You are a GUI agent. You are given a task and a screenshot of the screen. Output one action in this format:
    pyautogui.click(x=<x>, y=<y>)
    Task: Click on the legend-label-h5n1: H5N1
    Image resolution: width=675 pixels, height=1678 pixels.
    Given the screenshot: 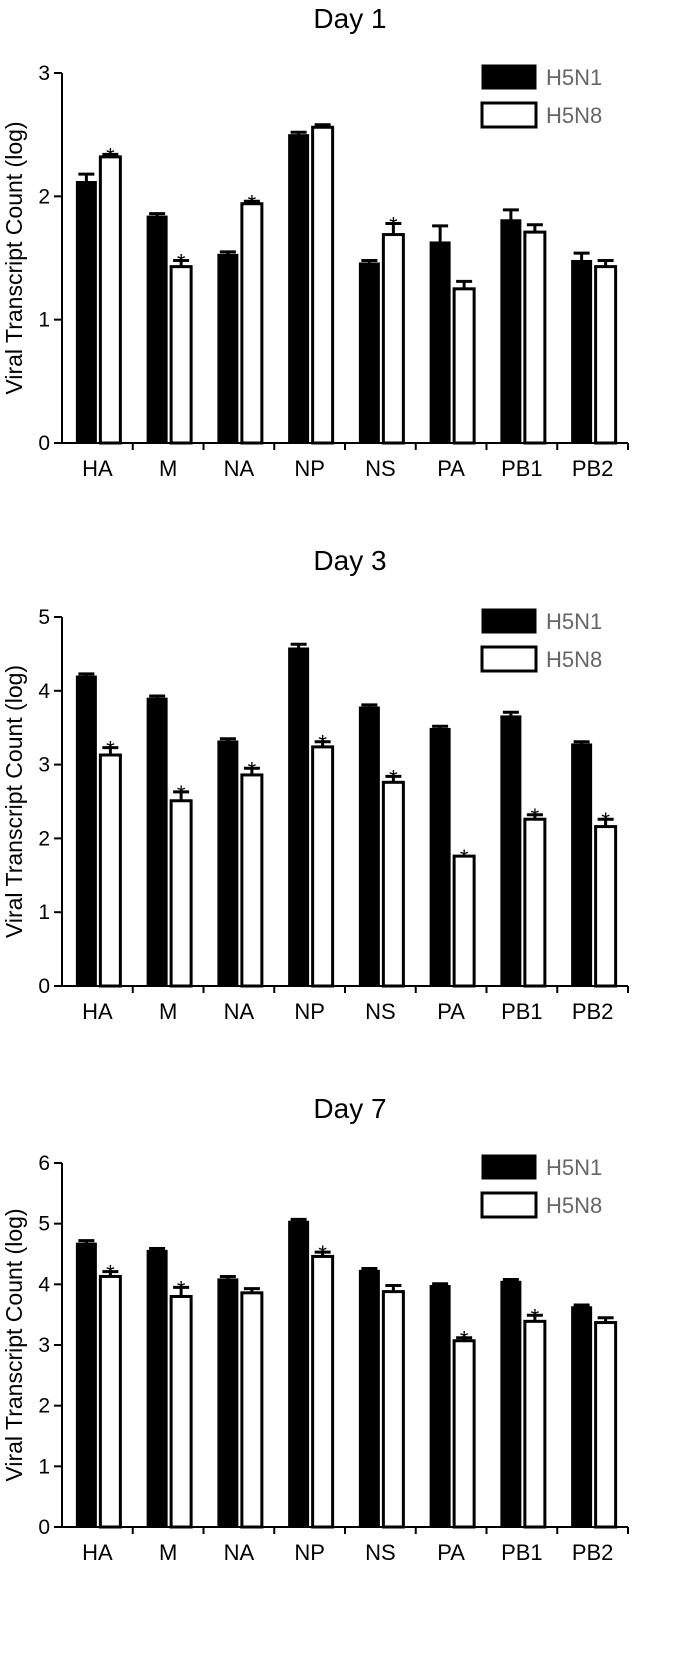 What is the action you would take?
    pyautogui.click(x=574, y=1167)
    